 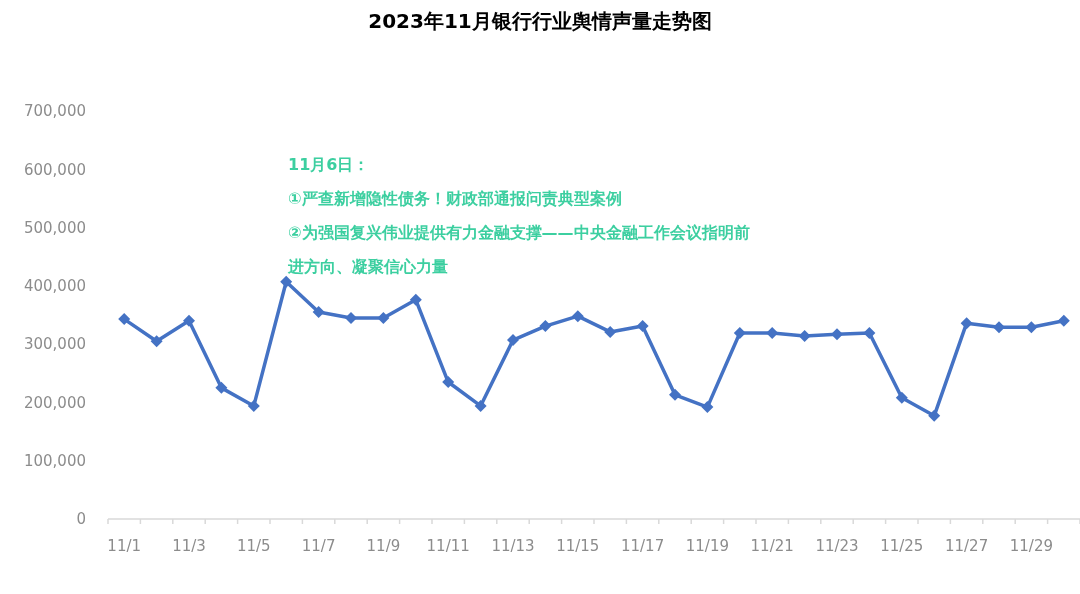 What do you see at coordinates (513, 546) in the screenshot?
I see `x-tick-label: 11/13` at bounding box center [513, 546].